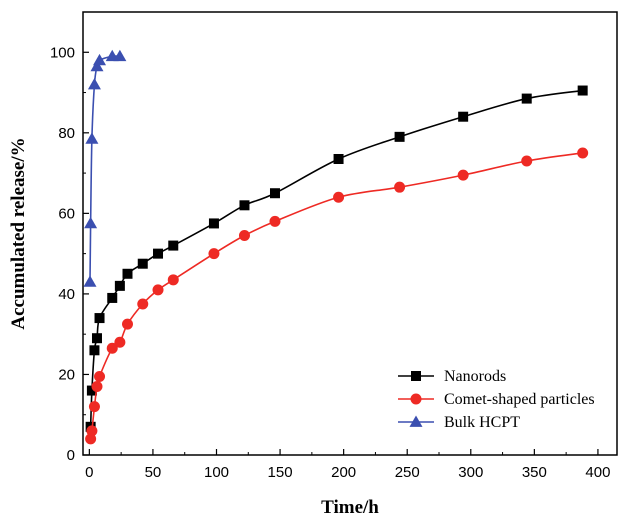 Image resolution: width=629 pixels, height=521 pixels. Describe the element at coordinates (71, 455) in the screenshot. I see `y-tick-label: 0` at that location.